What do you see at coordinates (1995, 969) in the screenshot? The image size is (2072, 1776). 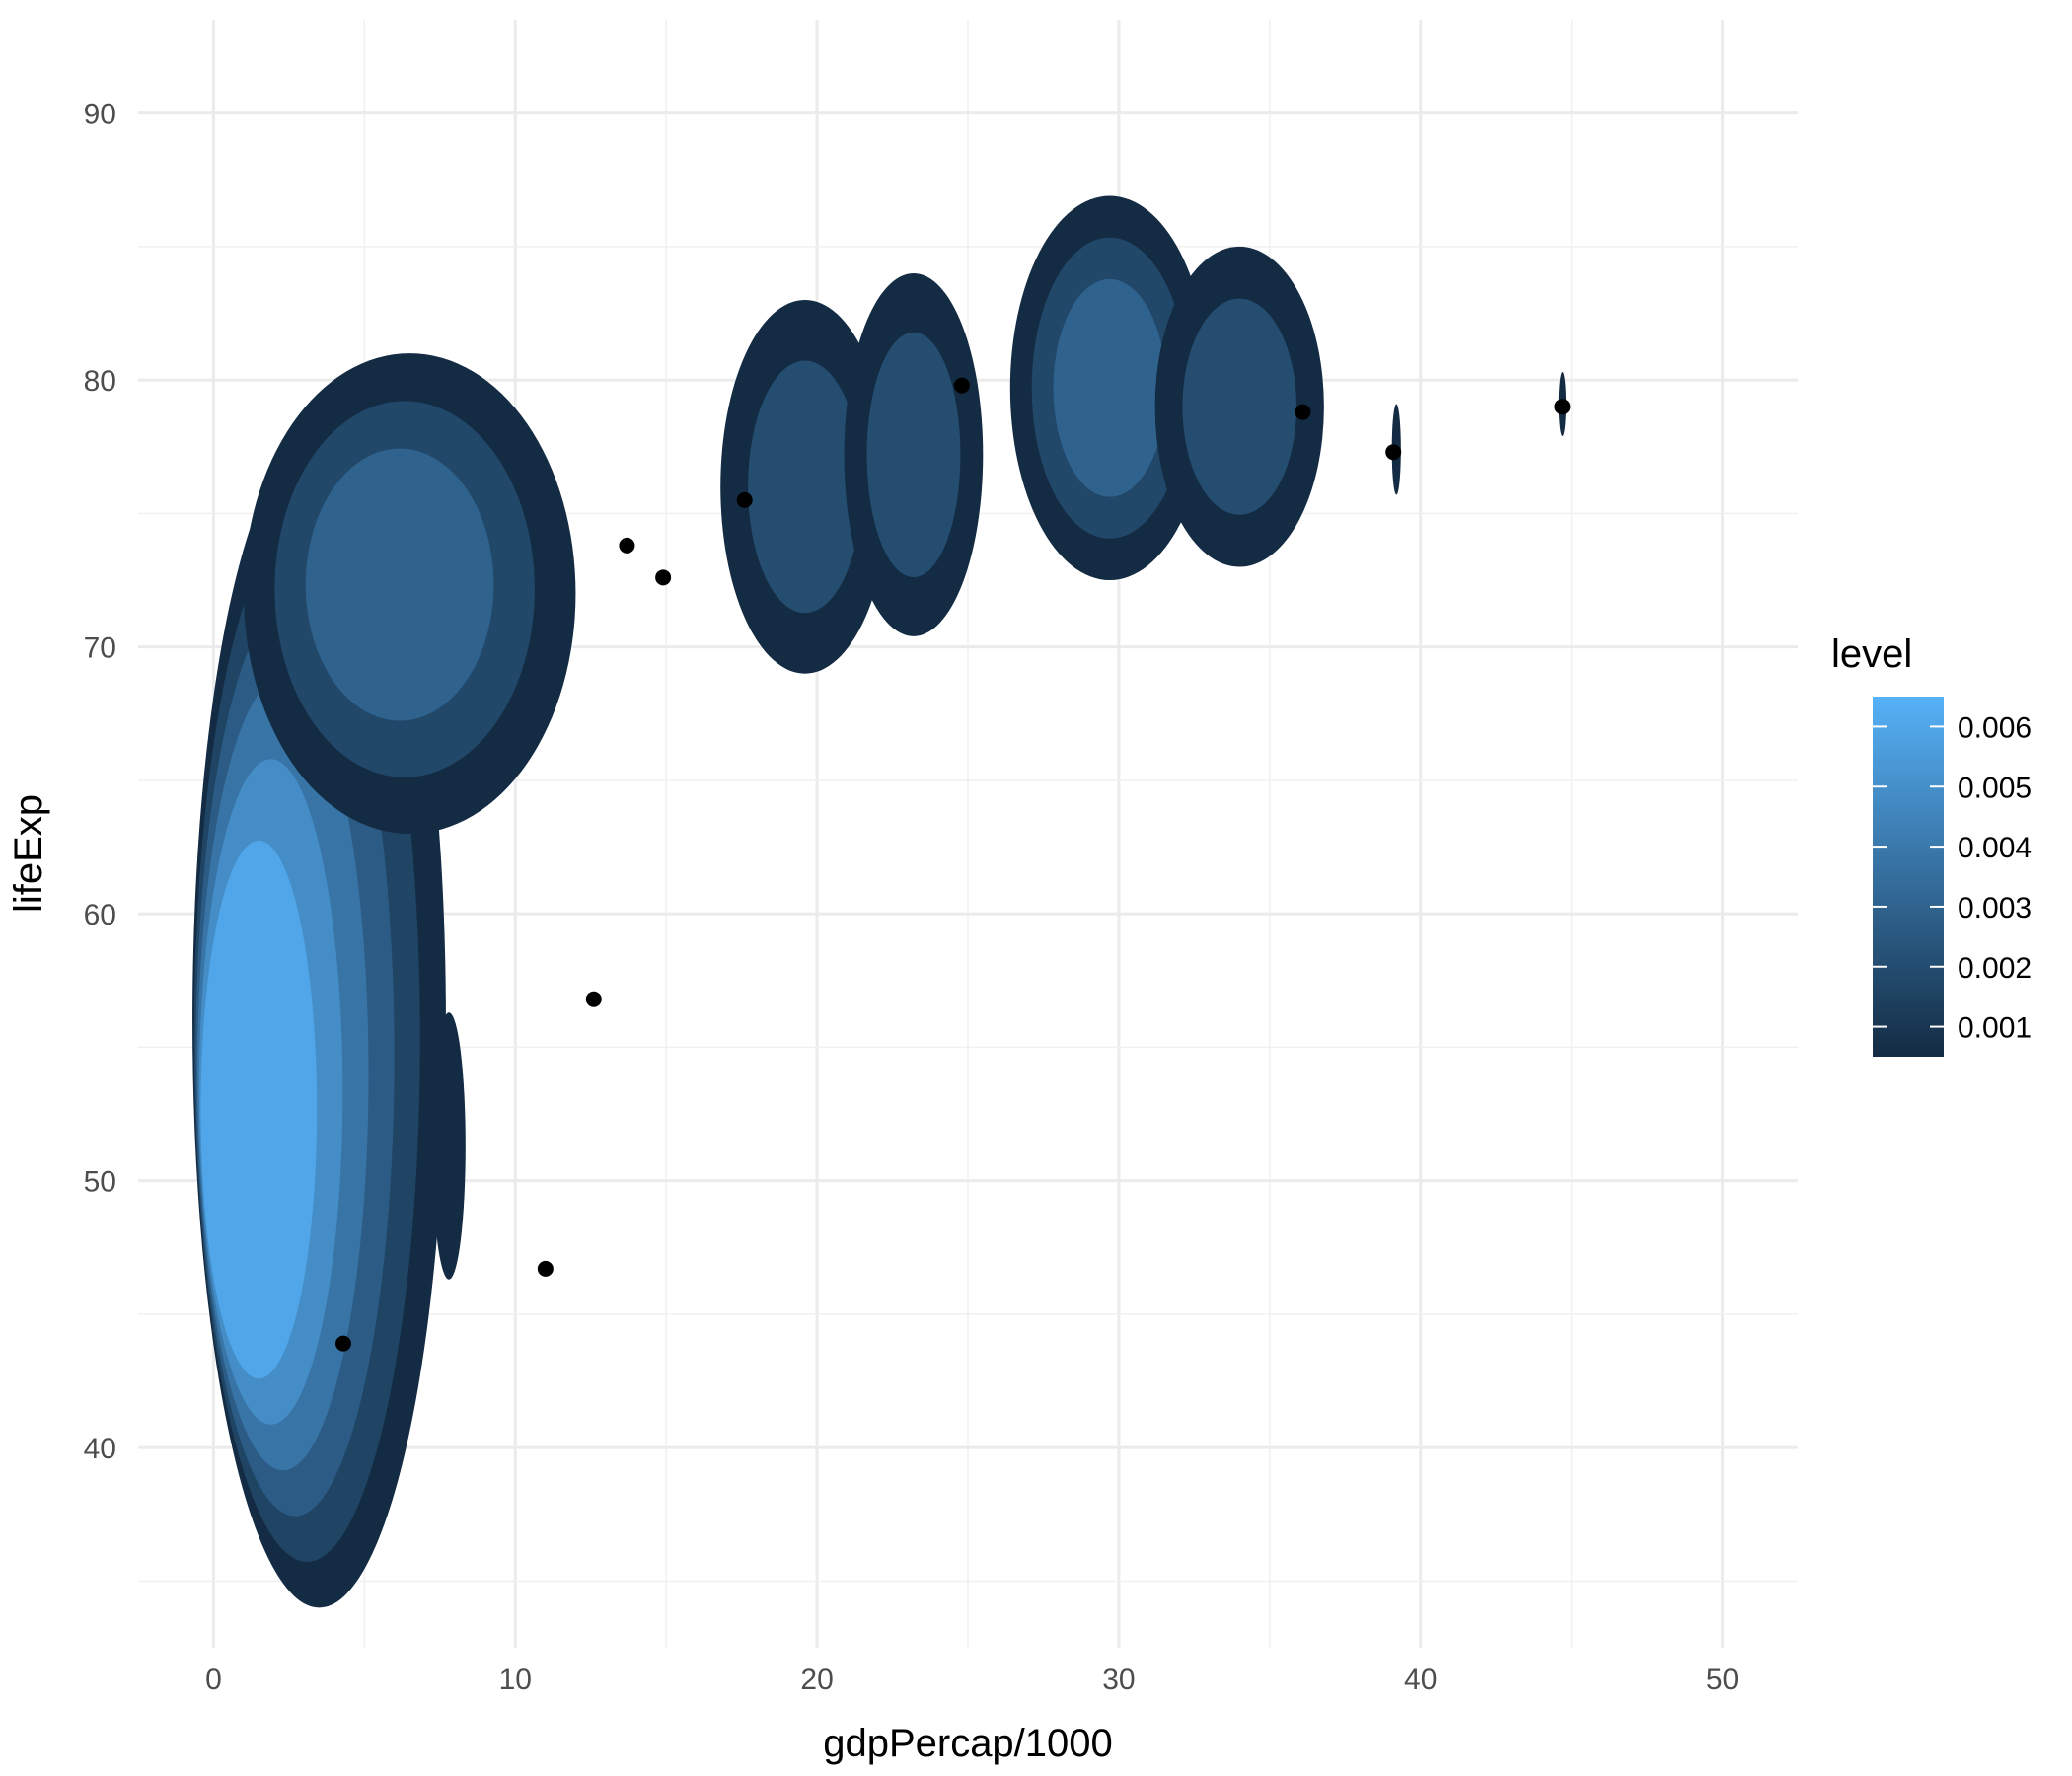 I see `legend-label: 0.002` at bounding box center [1995, 969].